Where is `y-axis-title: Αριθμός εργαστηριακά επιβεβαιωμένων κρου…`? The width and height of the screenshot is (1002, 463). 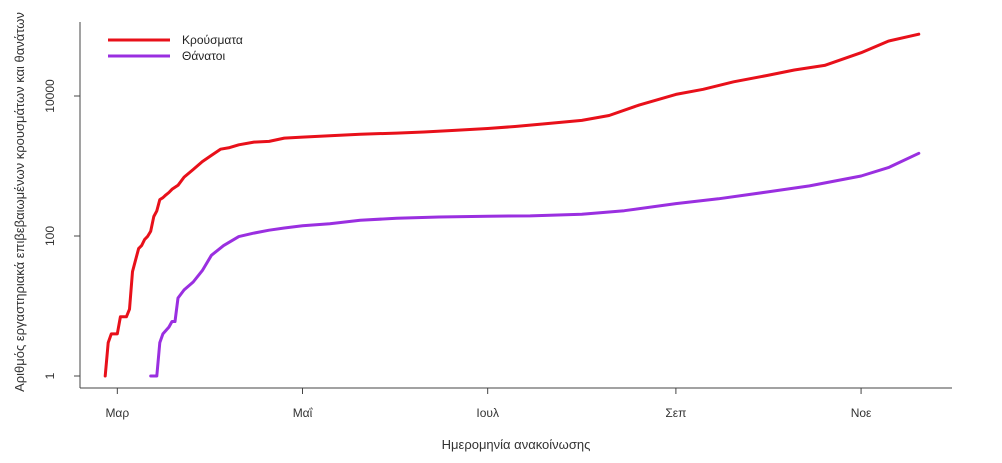 y-axis-title: Αριθμός εργαστηριακά επιβεβαιωμένων κρου… is located at coordinates (19, 202).